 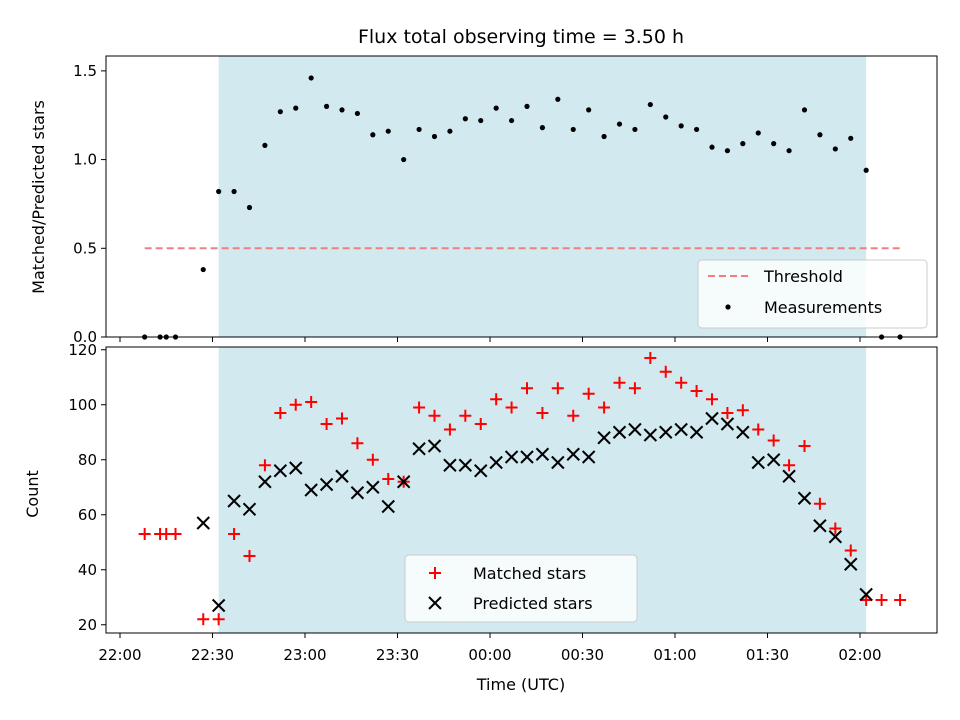 What do you see at coordinates (85, 248) in the screenshot?
I see `y-tick-label: 0.5` at bounding box center [85, 248].